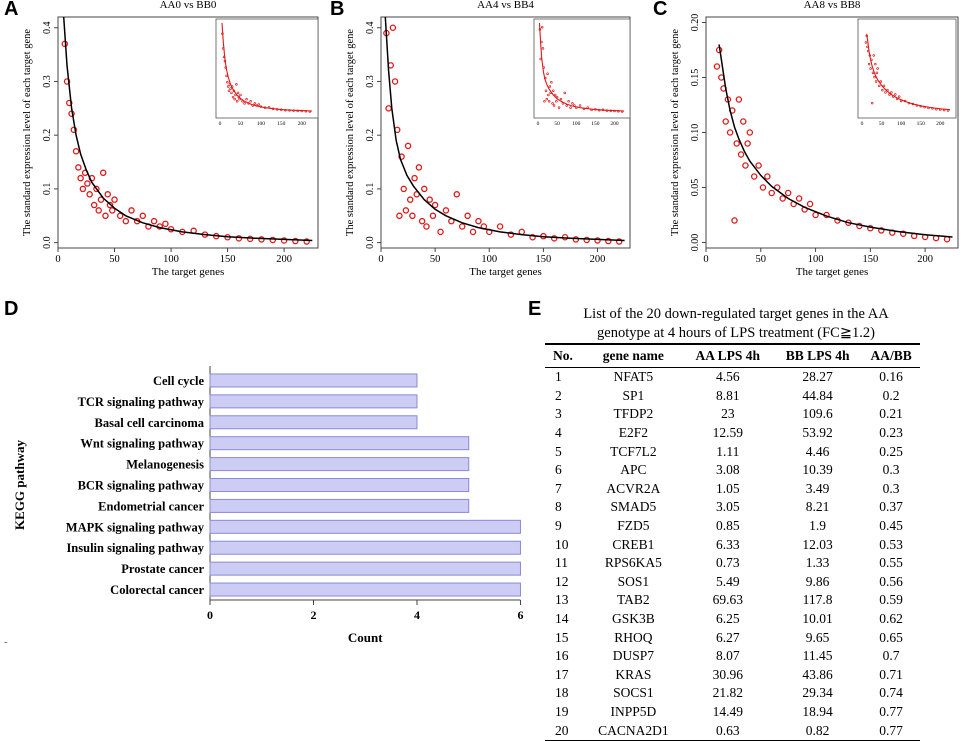 This screenshot has height=741, width=965. I want to click on bar-x-tick-label-6: 6, so click(520, 615).